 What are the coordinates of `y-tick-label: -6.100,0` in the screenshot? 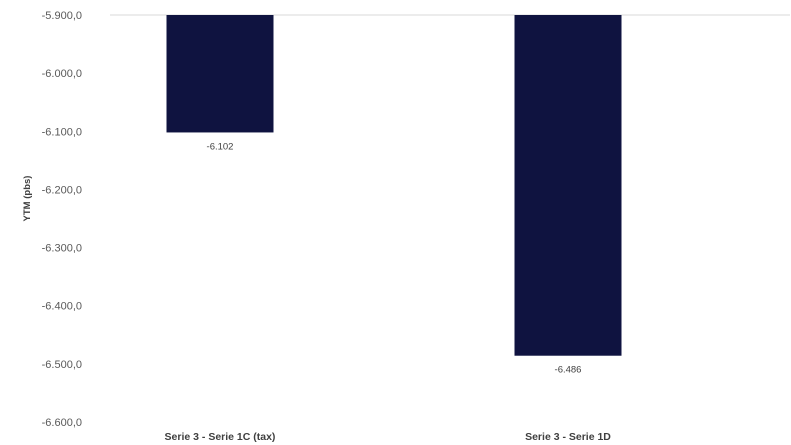 It's located at (62, 132).